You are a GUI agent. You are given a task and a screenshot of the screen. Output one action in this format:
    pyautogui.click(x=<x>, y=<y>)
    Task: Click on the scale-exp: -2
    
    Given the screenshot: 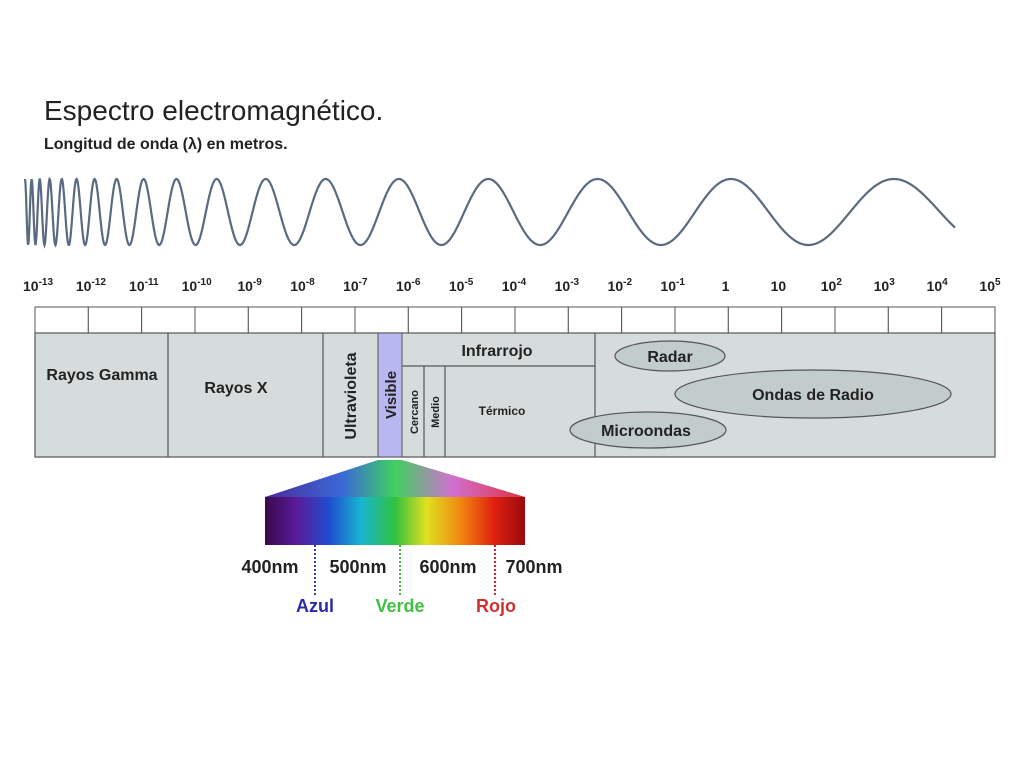 What is the action you would take?
    pyautogui.click(x=627, y=282)
    